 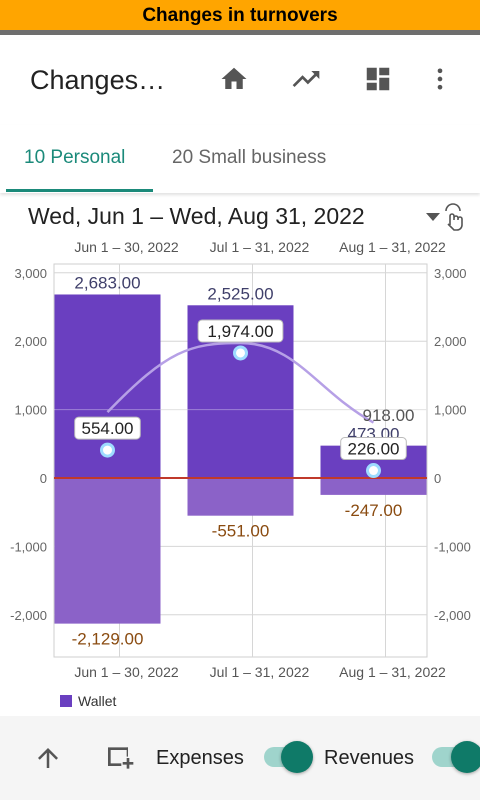 I want to click on revenues-toggle, so click(x=456, y=757).